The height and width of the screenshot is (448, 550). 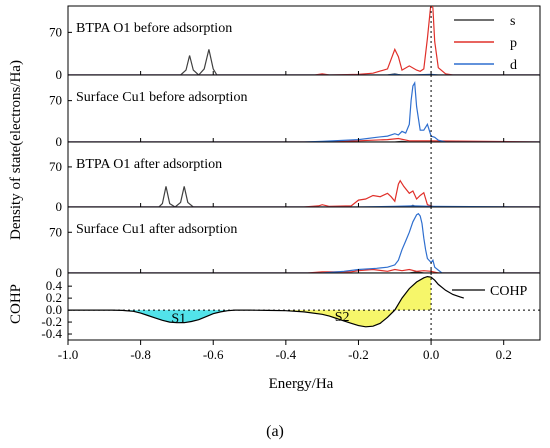 What do you see at coordinates (504, 354) in the screenshot?
I see `x-tick-label: 0.2` at bounding box center [504, 354].